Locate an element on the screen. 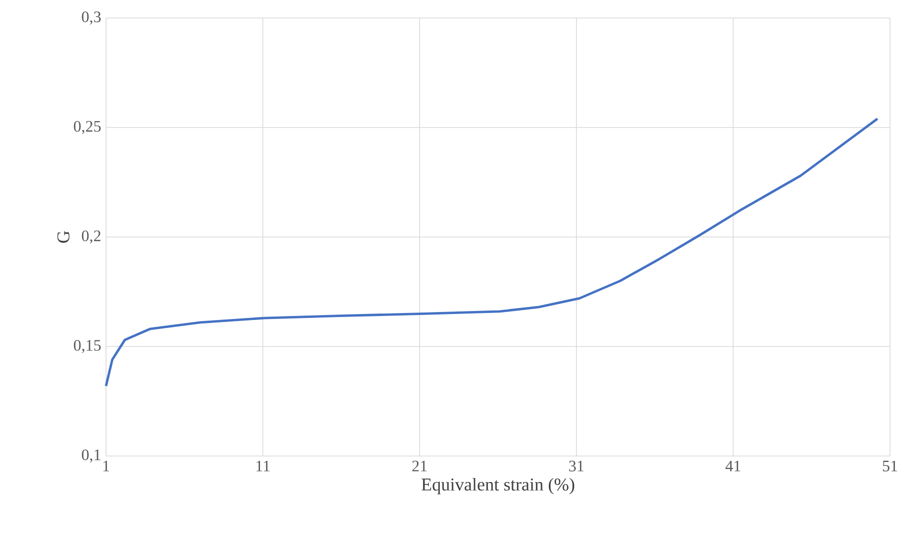 The image size is (906, 533). y-tick-label: 0,3 is located at coordinates (91, 18).